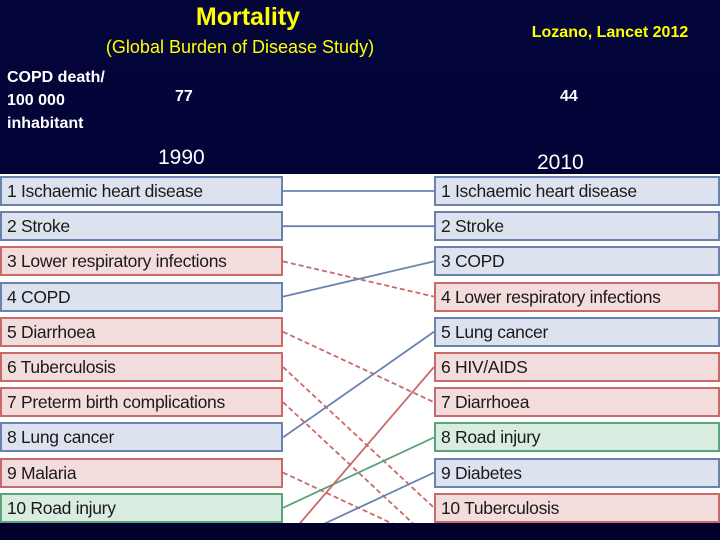 The image size is (720, 540). Describe the element at coordinates (141, 296) in the screenshot. I see `ranking-1990-item: 4 COPD` at that location.